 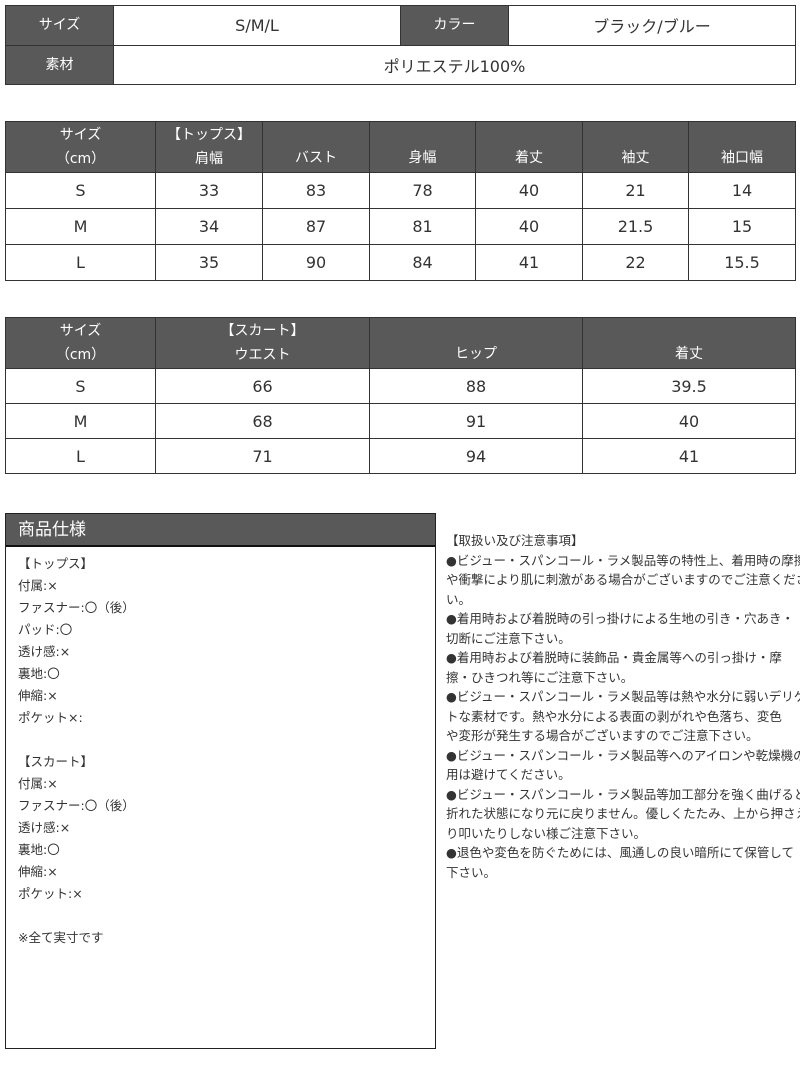 What do you see at coordinates (742, 226) in the screenshot?
I see `table-cell: 15` at bounding box center [742, 226].